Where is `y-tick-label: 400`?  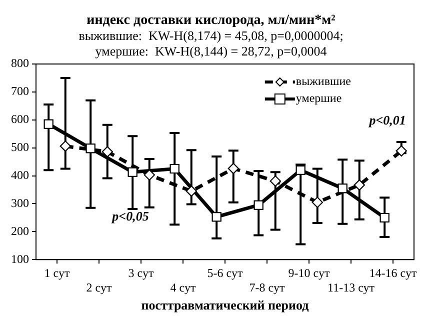
y-tick-label: 400 is located at coordinates (20, 175).